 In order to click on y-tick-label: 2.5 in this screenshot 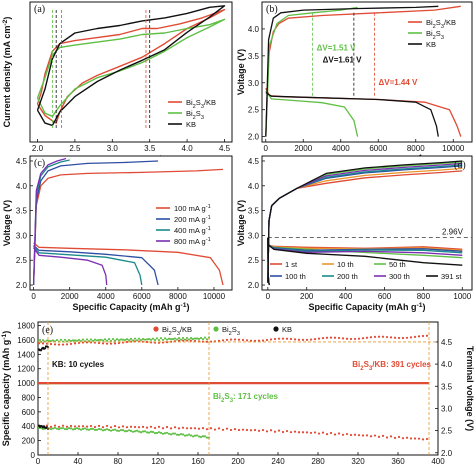, I will do `click(254, 260)`.